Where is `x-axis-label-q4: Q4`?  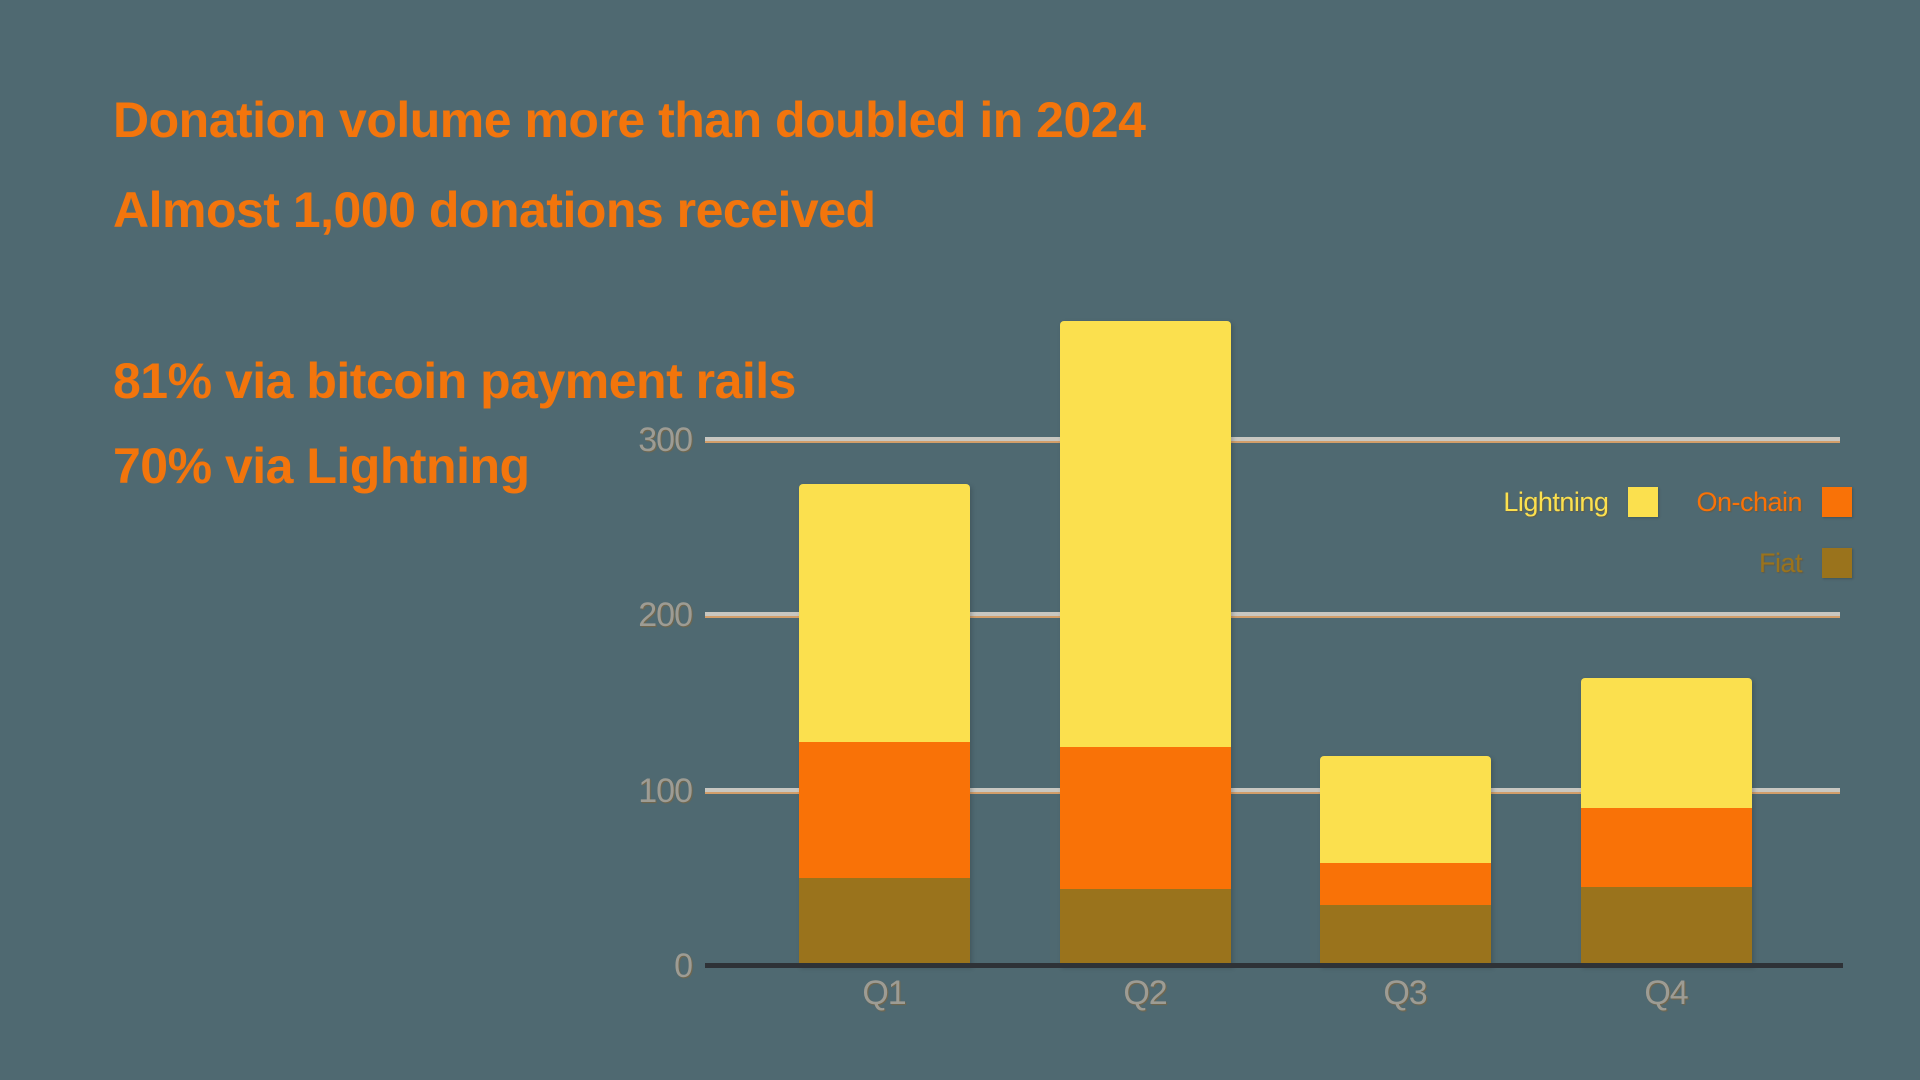 x-axis-label-q4: Q4 is located at coordinates (1666, 993).